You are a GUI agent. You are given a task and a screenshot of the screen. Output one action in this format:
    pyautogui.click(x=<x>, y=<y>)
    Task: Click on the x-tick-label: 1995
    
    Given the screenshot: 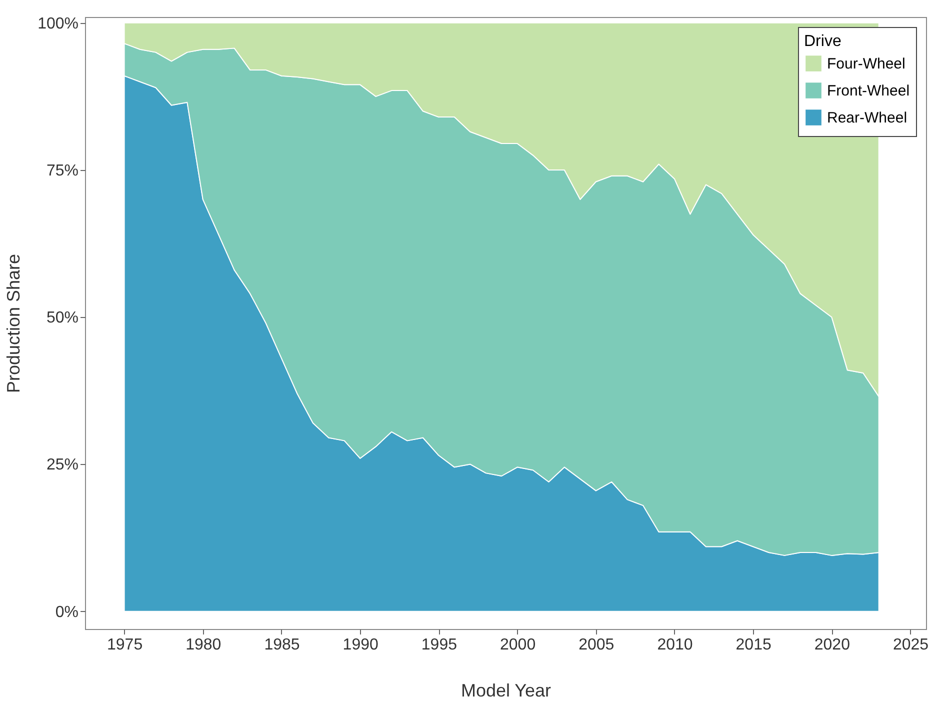 What is the action you would take?
    pyautogui.click(x=439, y=645)
    